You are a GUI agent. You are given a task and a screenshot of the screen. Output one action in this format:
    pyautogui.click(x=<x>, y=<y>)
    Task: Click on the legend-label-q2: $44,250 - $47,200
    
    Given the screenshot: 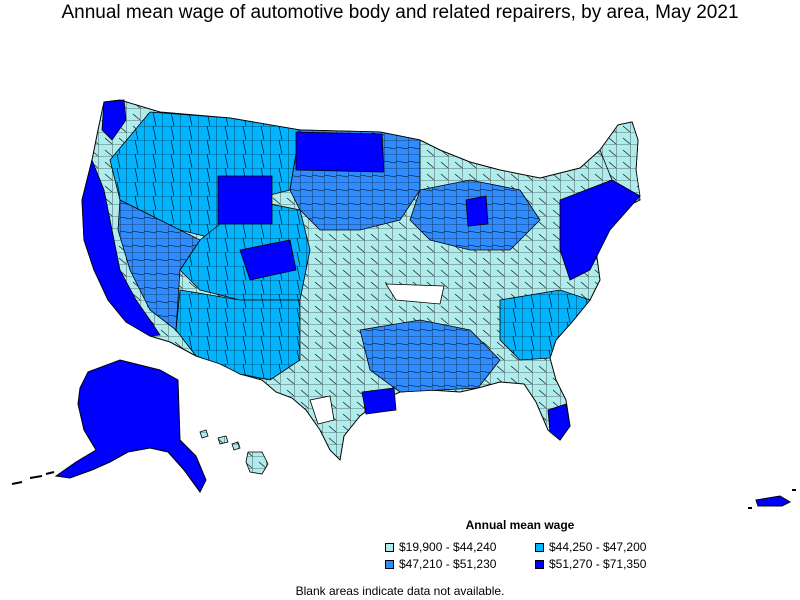 What is the action you would take?
    pyautogui.click(x=598, y=547)
    